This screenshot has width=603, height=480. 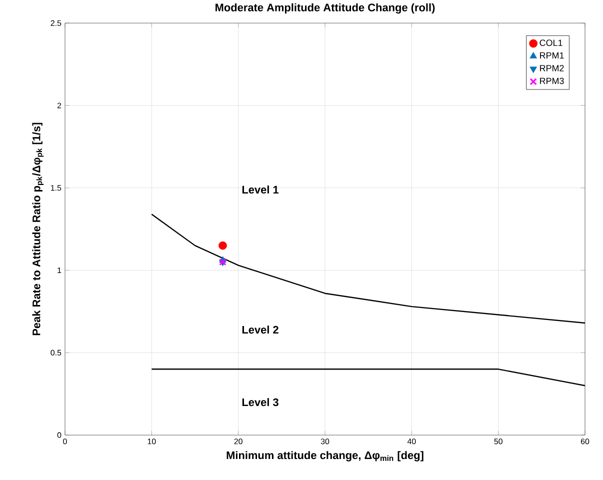 I want to click on x-axis-title: Minimum attitude change, Δφ$_{min}$ [deg], so click(x=325, y=456).